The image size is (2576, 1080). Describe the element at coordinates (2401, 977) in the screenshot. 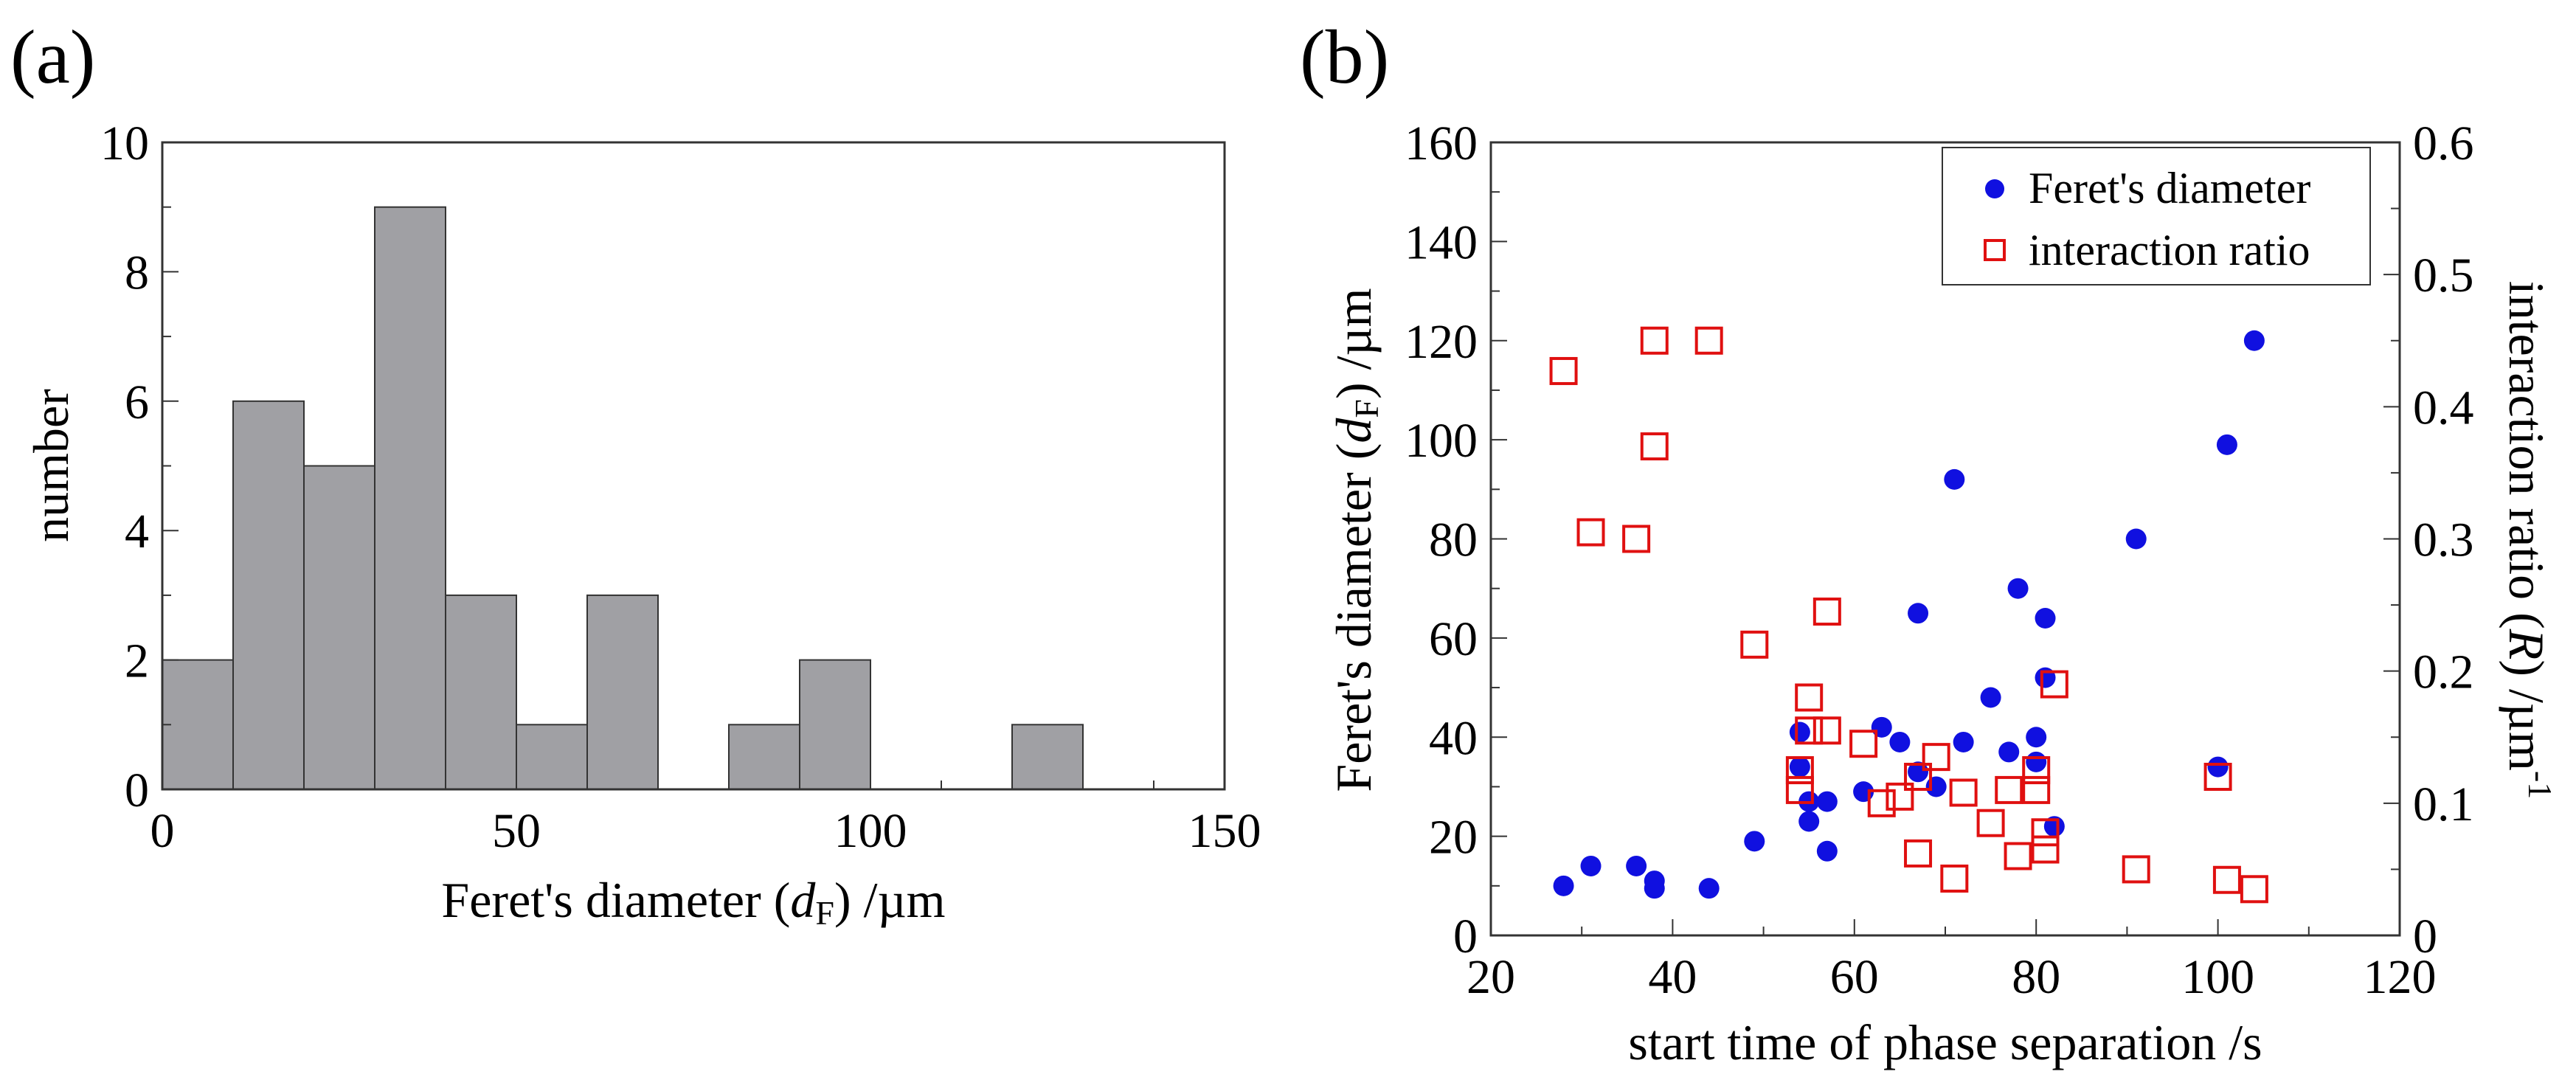

I see `scatter-x-tick-label: 120` at that location.